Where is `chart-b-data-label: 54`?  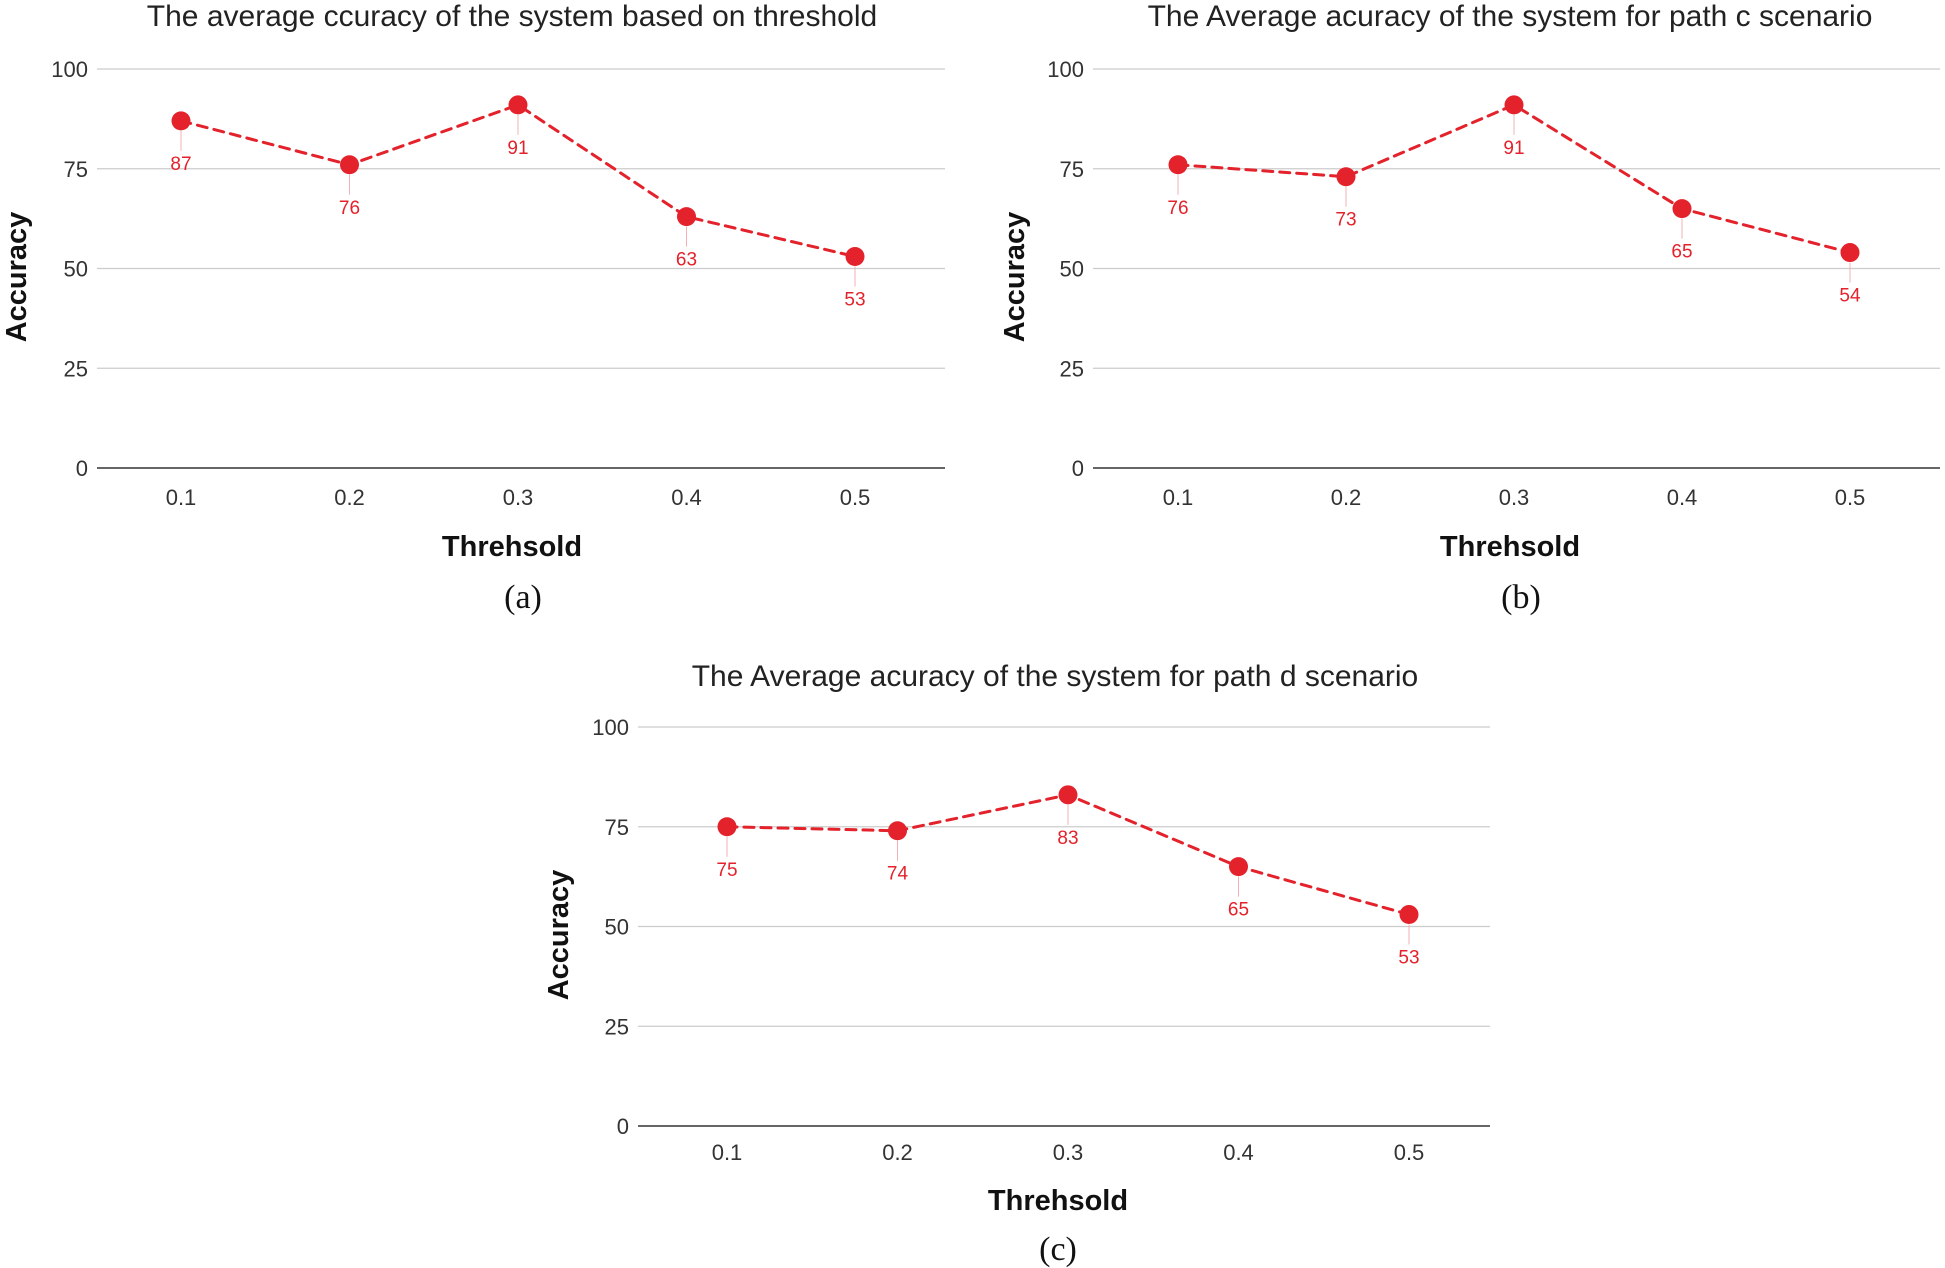 chart-b-data-label: 54 is located at coordinates (1850, 296).